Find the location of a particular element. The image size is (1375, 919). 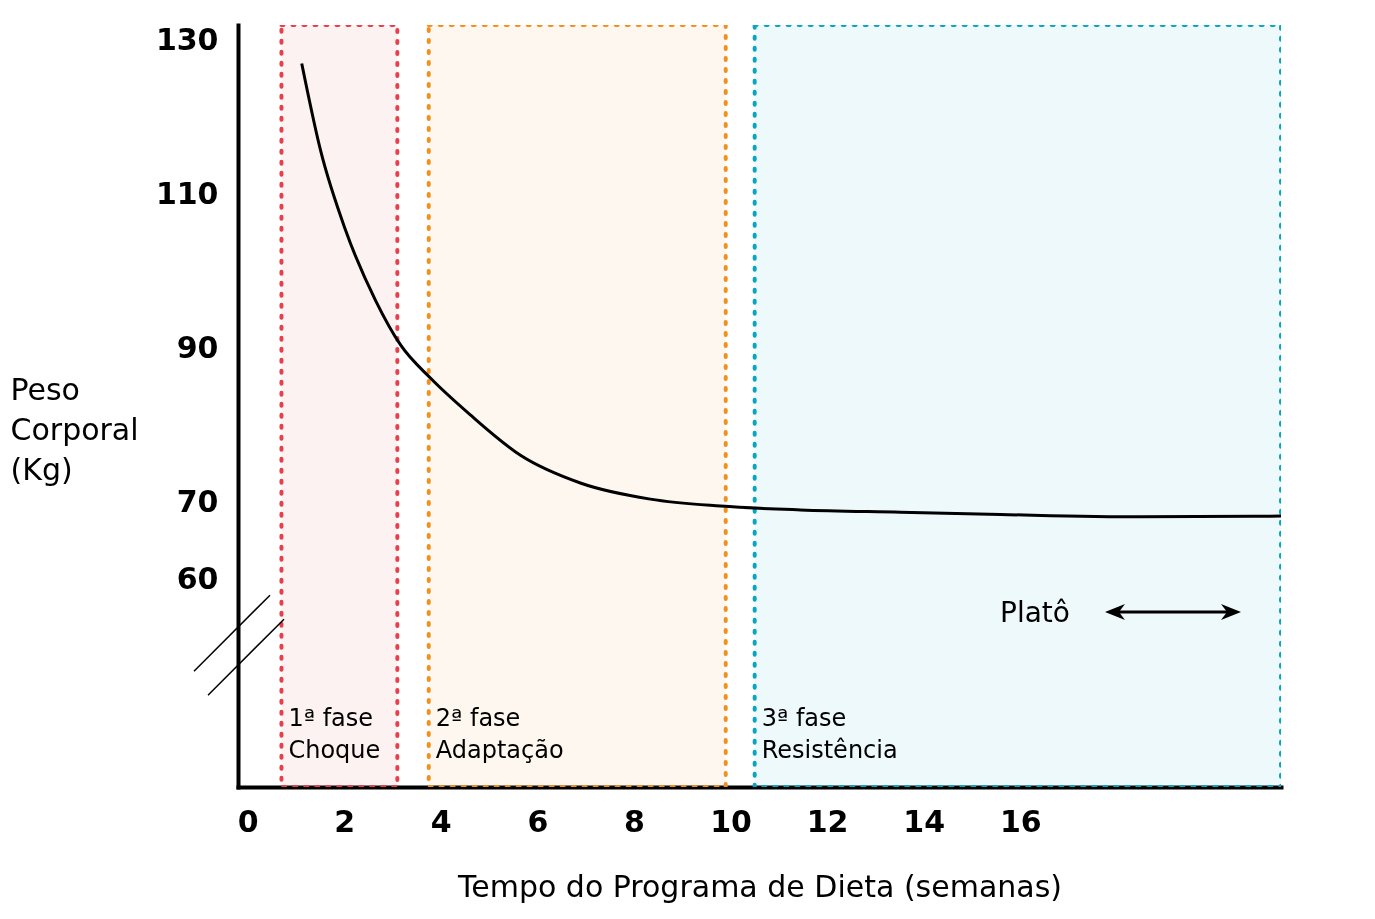

band-label: 1ª fase Choque is located at coordinates (334, 734).